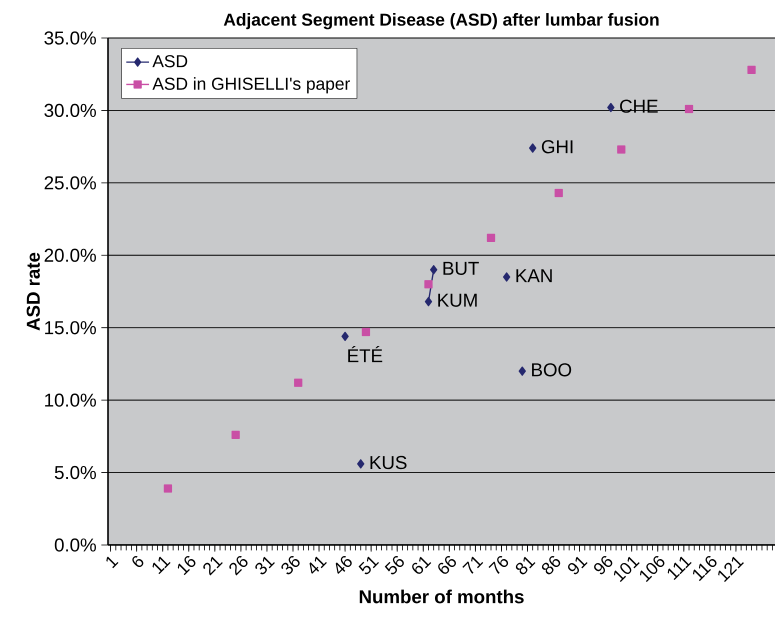  I want to click on x-tick-label: 96, so click(603, 565).